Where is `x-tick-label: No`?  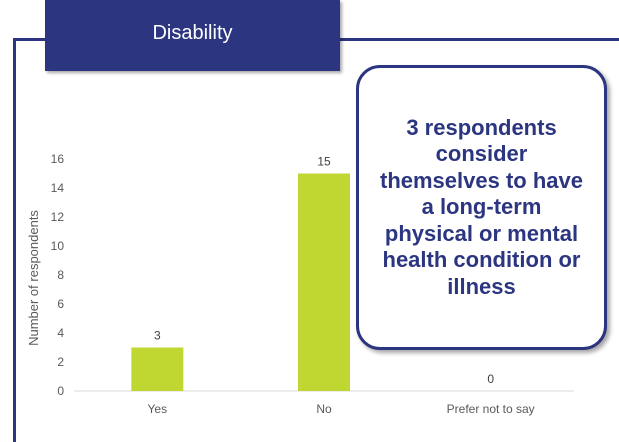
x-tick-label: No is located at coordinates (324, 409).